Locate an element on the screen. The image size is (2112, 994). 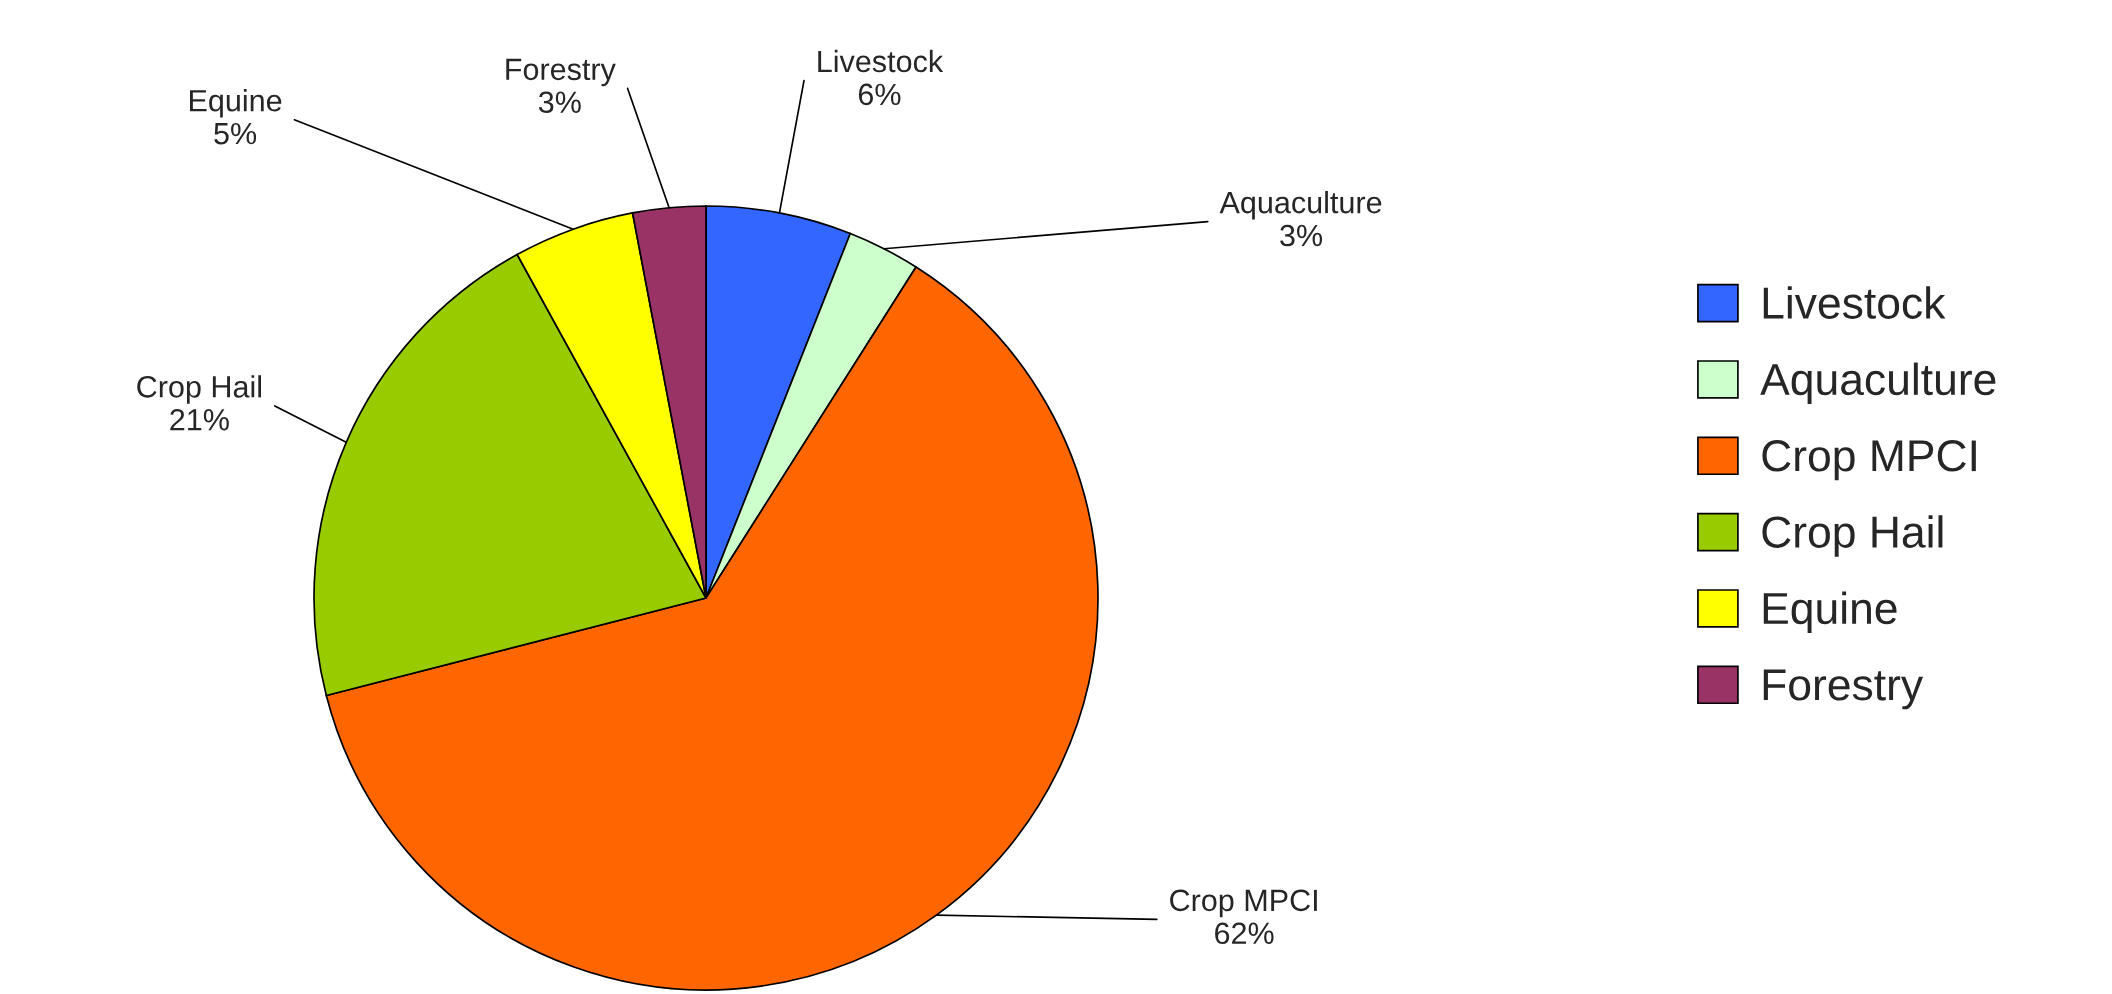
slice-label: Equine is located at coordinates (236, 103).